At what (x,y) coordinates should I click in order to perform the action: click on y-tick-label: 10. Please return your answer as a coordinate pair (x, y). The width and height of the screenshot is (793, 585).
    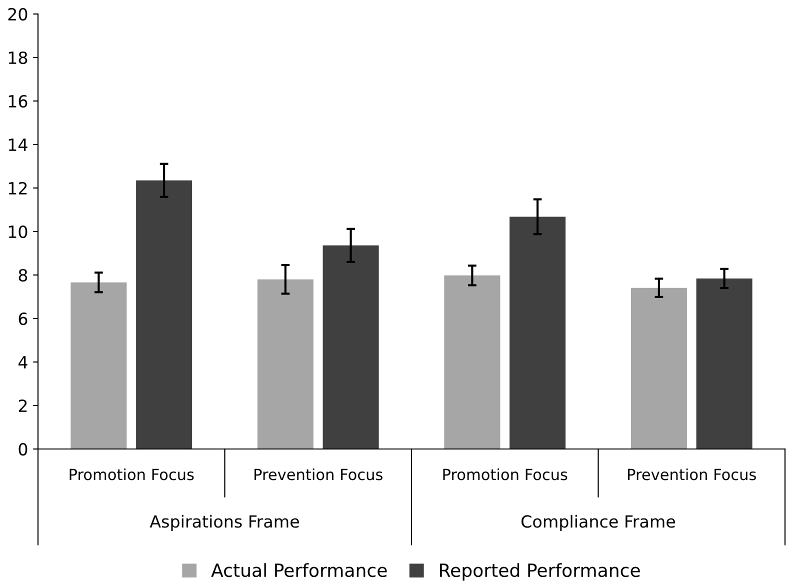
    Looking at the image, I should click on (18, 231).